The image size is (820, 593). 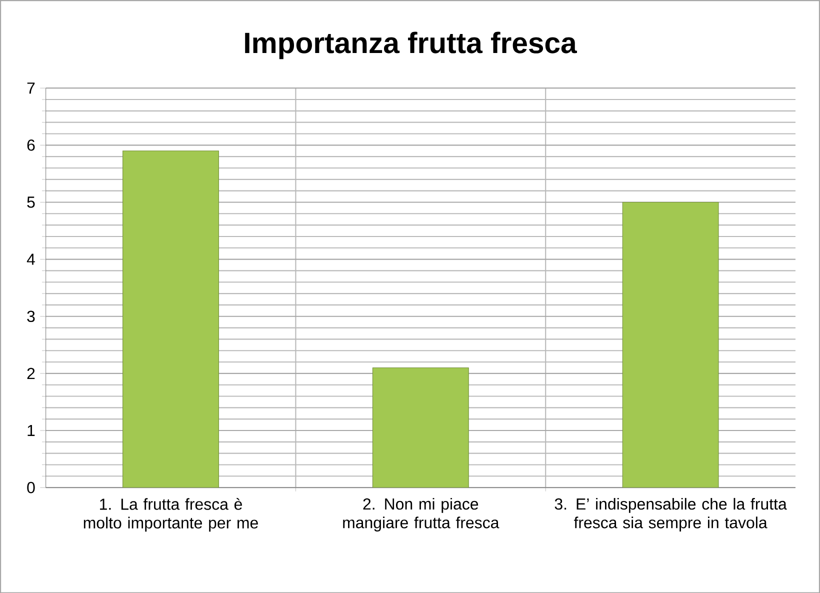 What do you see at coordinates (670, 515) in the screenshot?
I see `x-tick-label: 3. E’ indispensabile che la frutta fresca sia sempre in tavola` at bounding box center [670, 515].